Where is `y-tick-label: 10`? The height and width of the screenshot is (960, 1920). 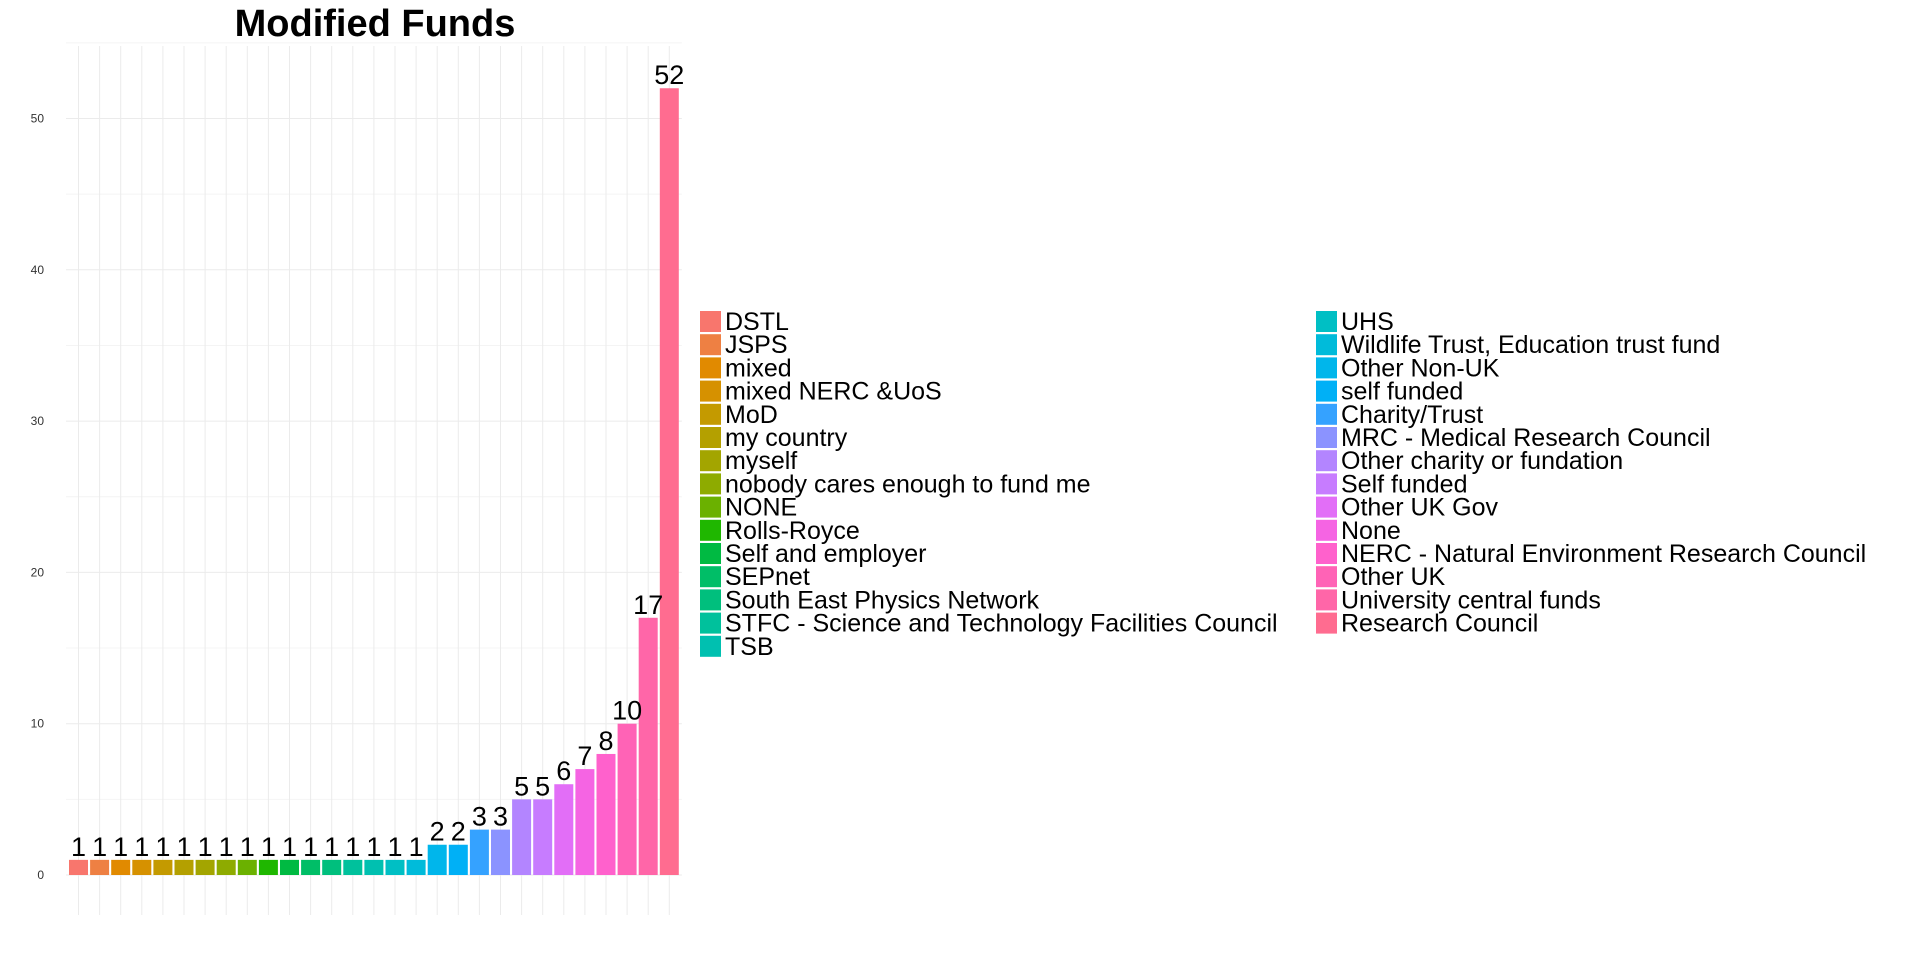 y-tick-label: 10 is located at coordinates (38, 724).